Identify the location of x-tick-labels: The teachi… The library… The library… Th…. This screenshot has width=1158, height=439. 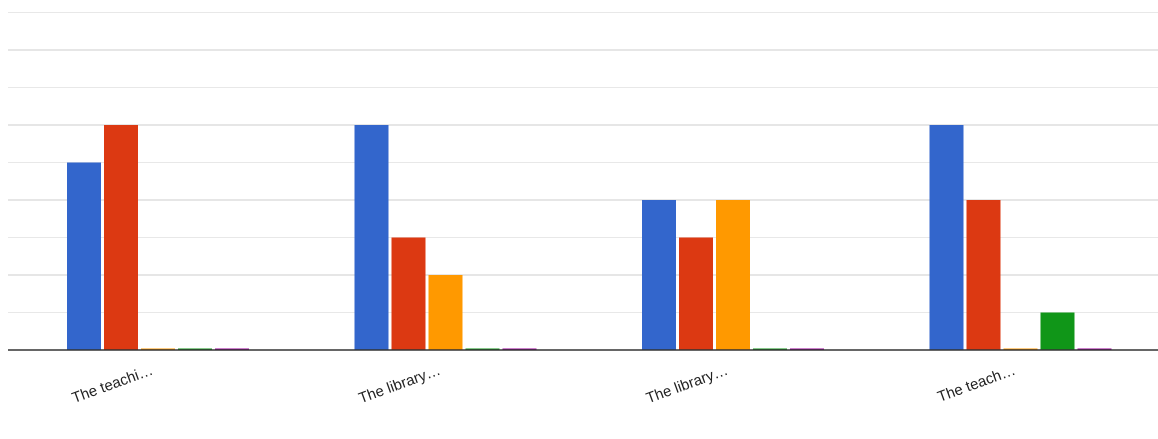
(544, 384).